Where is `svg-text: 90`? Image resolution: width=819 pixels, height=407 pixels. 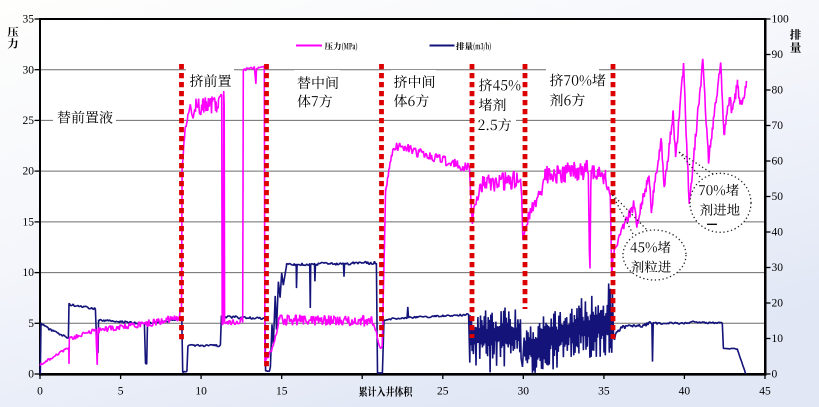
svg-text: 90 is located at coordinates (778, 55).